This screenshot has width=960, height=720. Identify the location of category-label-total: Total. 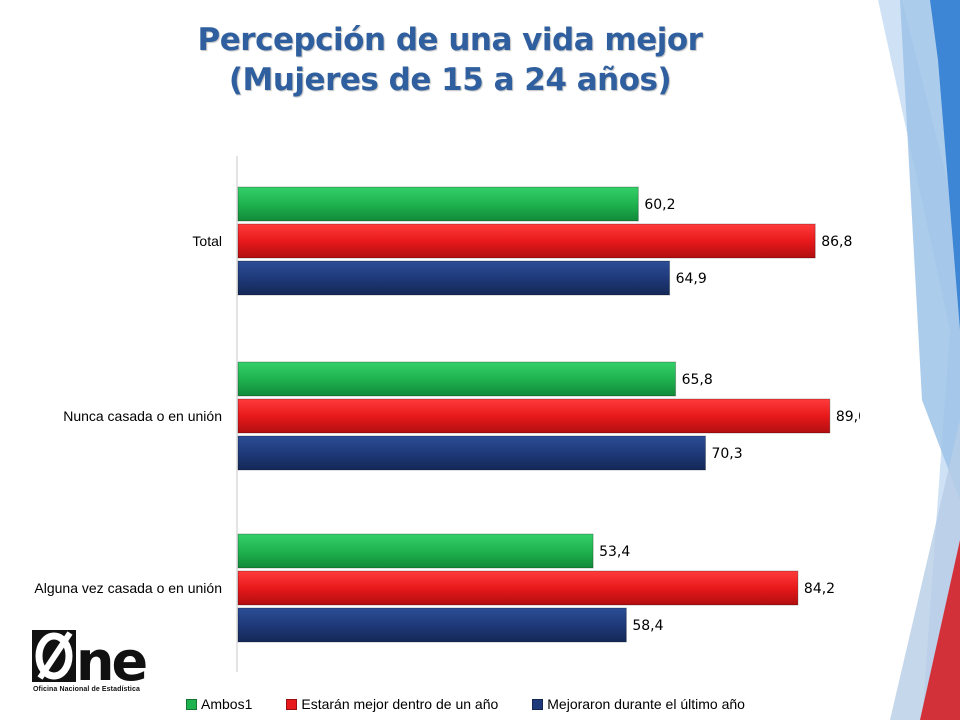
(207, 241).